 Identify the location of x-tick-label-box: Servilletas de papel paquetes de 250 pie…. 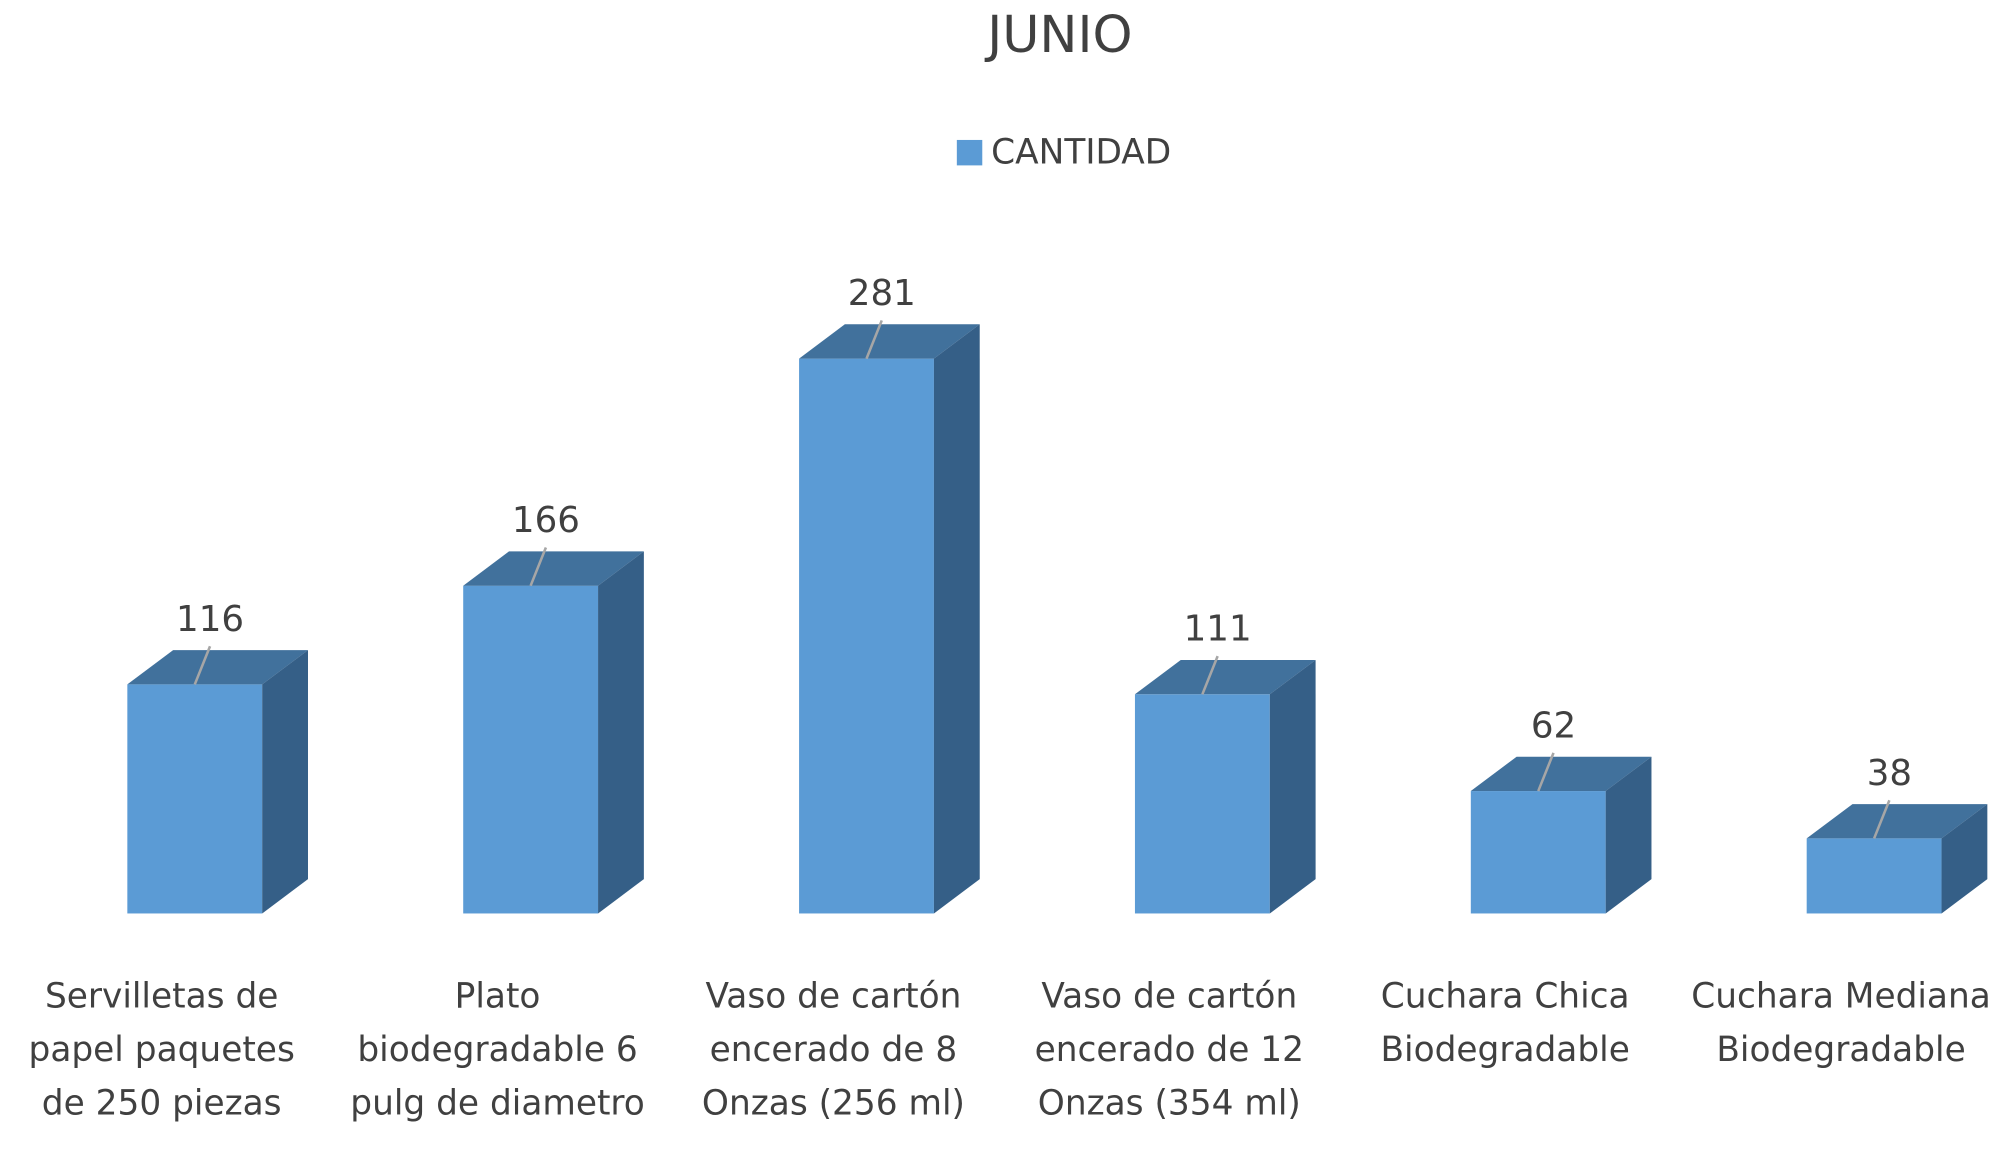
(161, 1050).